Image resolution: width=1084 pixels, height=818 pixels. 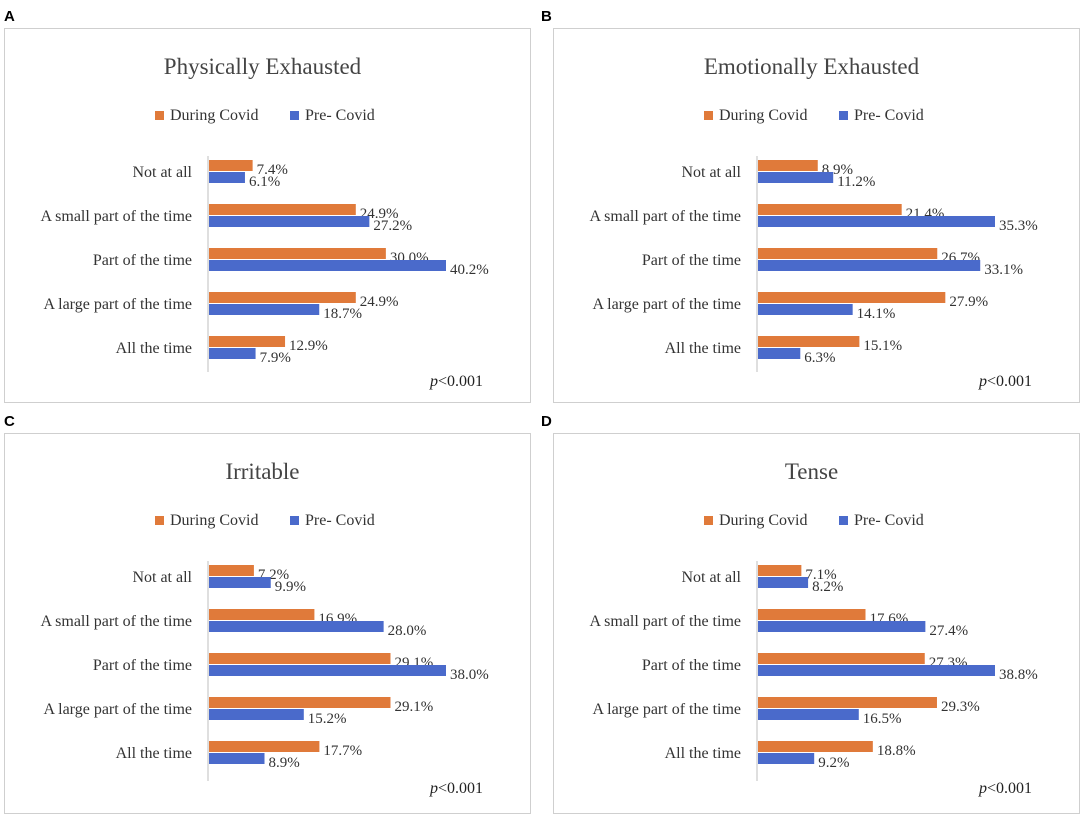 I want to click on value-label-pre-covid: 40.2%, so click(x=469, y=270).